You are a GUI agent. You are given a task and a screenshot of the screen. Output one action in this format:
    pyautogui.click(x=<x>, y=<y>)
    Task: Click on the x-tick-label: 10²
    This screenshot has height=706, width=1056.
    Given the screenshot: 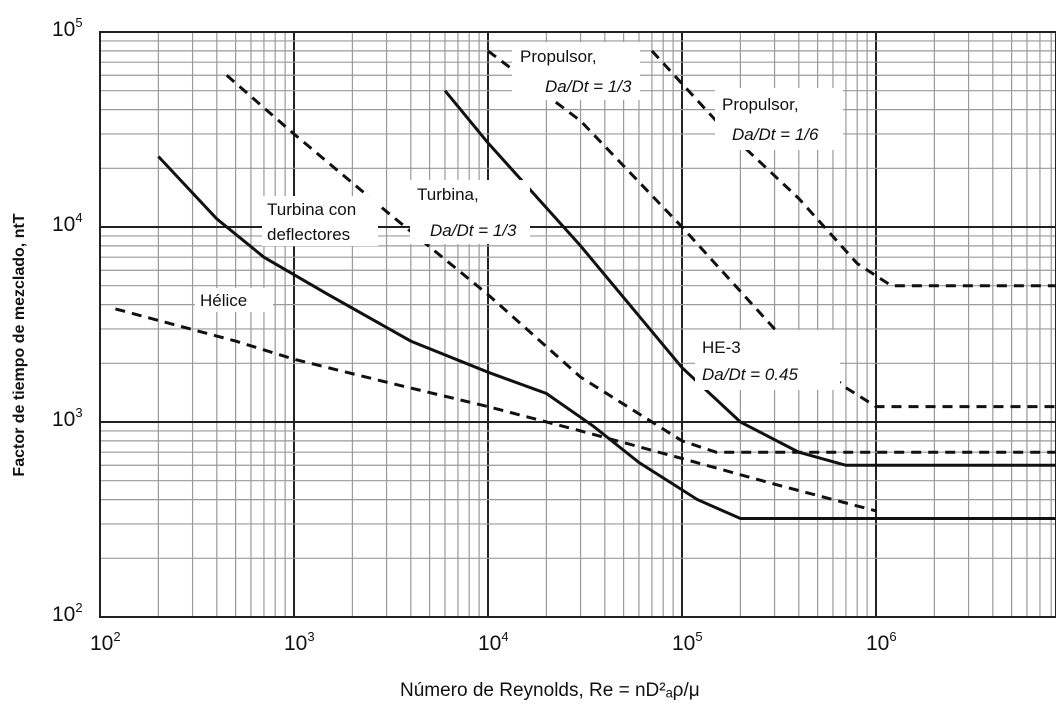 What is the action you would take?
    pyautogui.click(x=105, y=642)
    